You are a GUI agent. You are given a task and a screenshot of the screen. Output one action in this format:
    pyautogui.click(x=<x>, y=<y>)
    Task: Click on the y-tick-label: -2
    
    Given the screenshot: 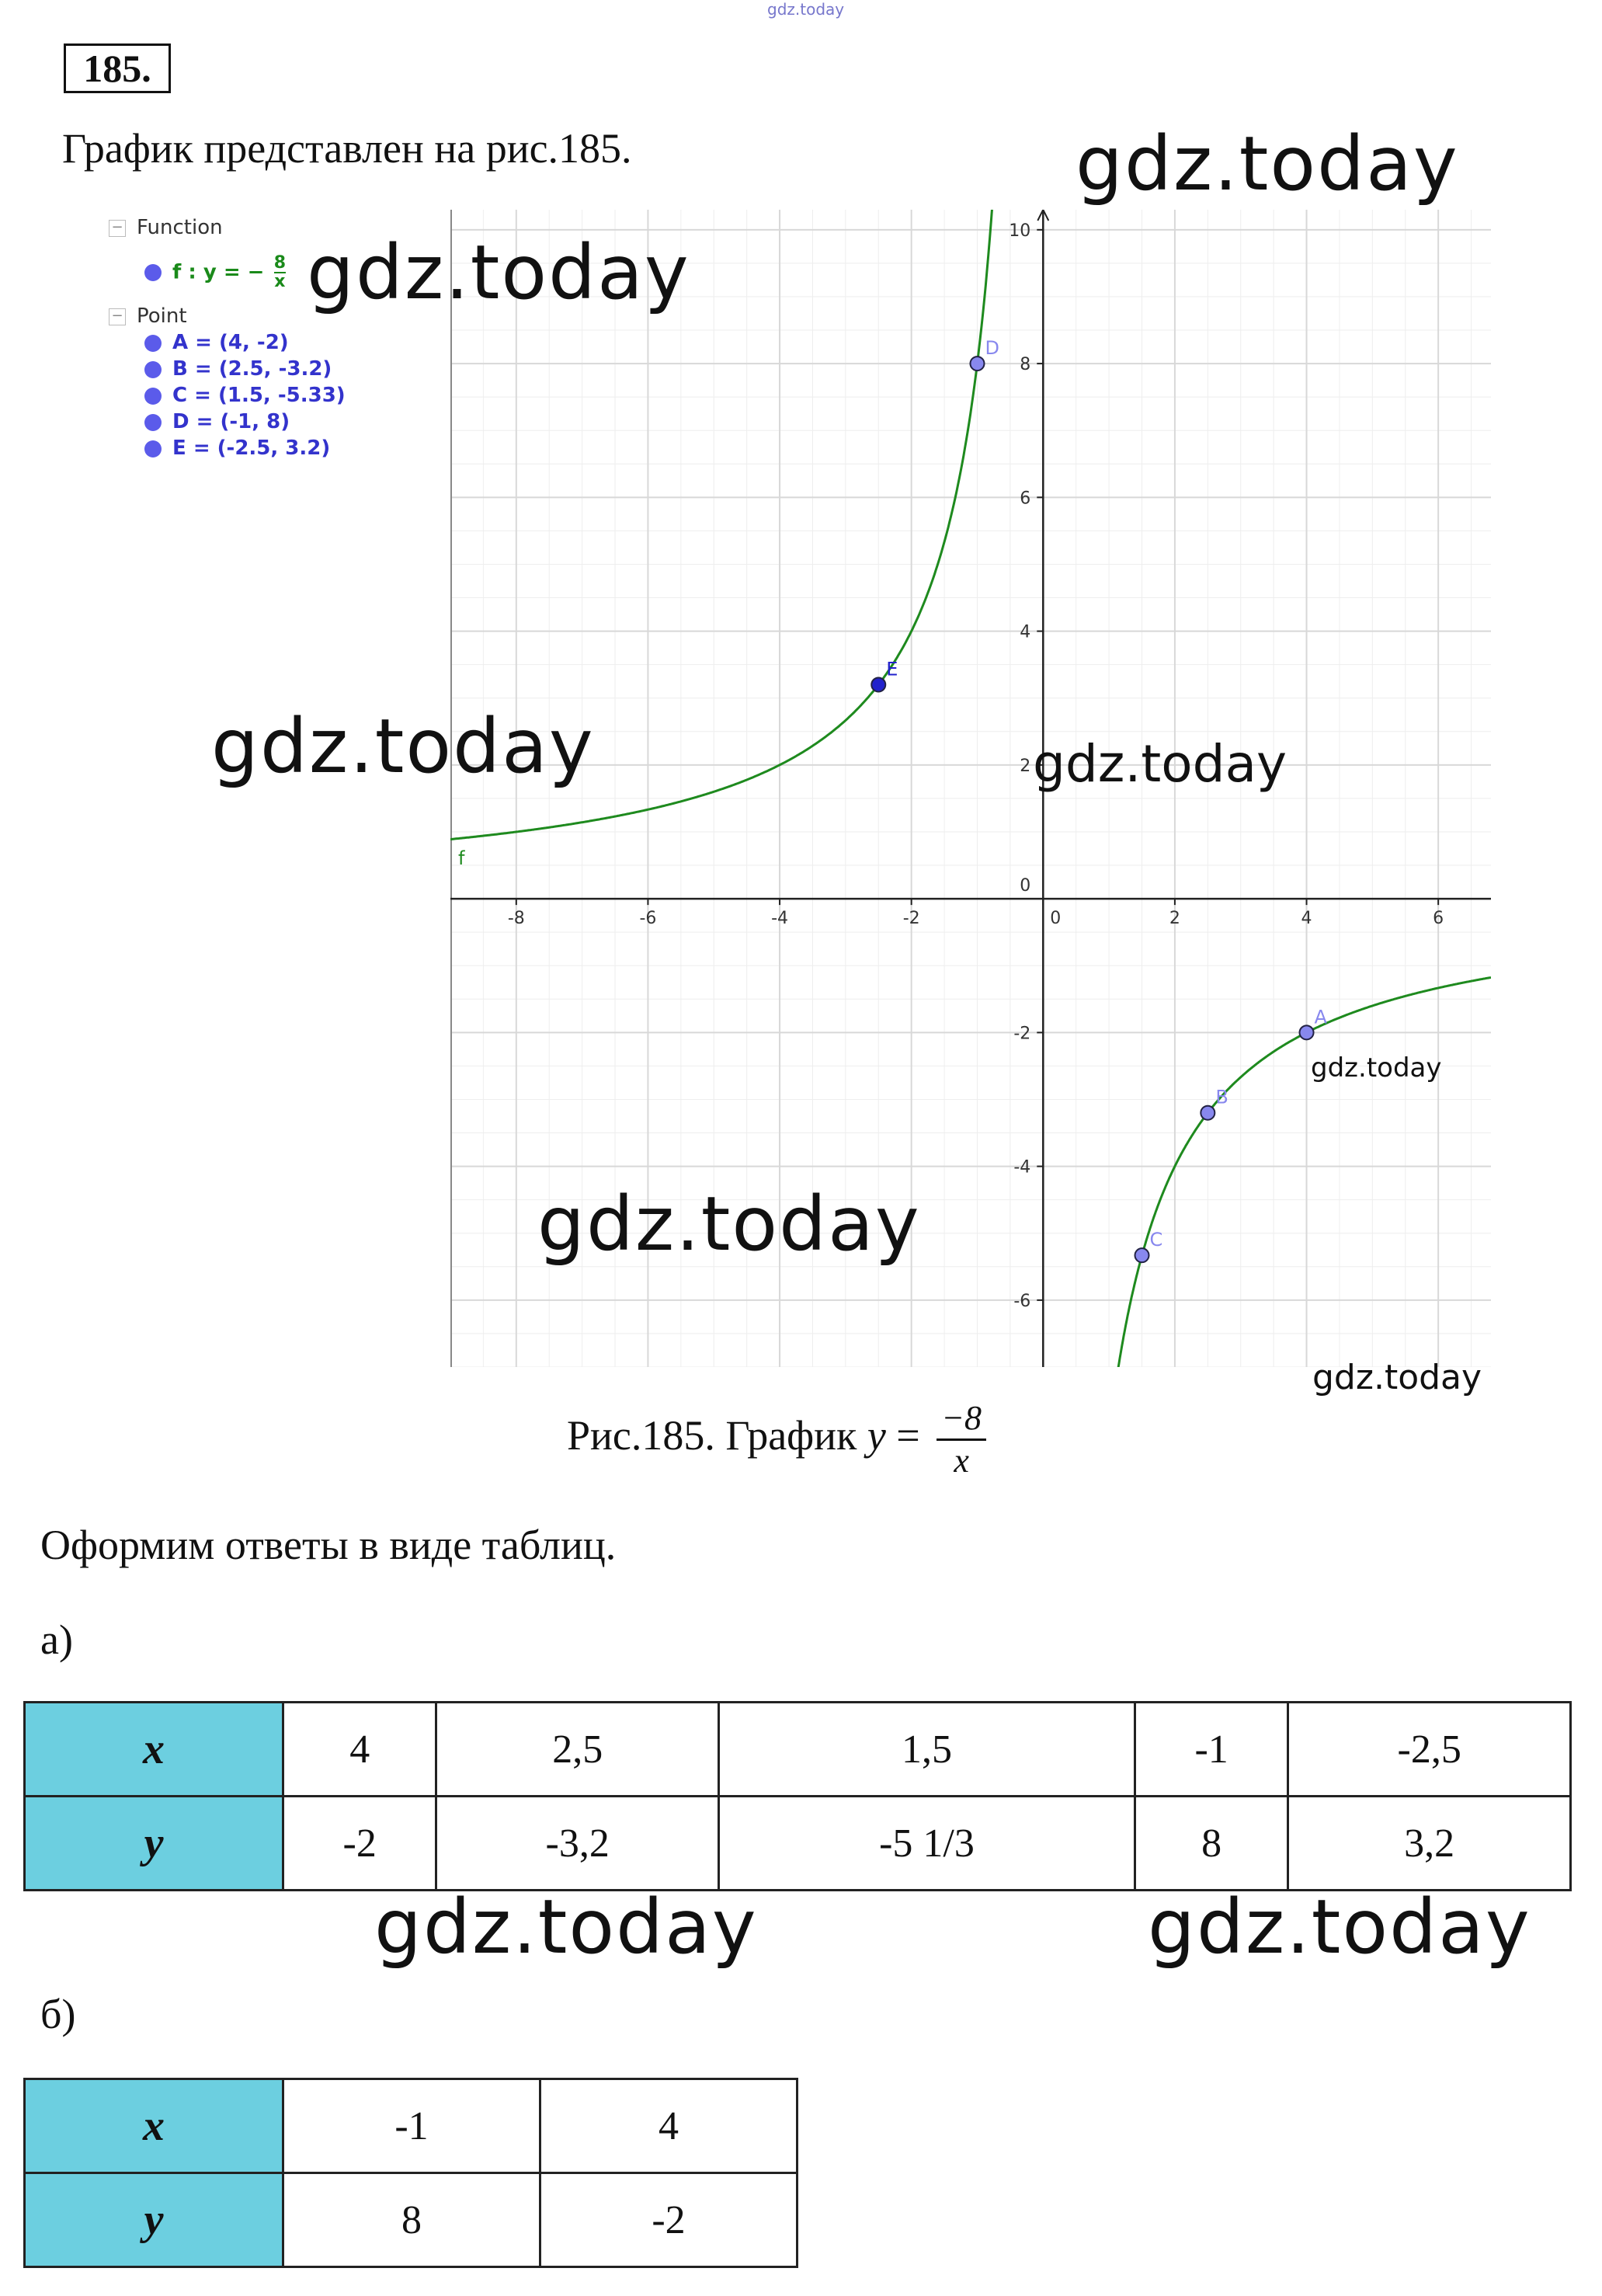 What is the action you would take?
    pyautogui.click(x=1021, y=1033)
    